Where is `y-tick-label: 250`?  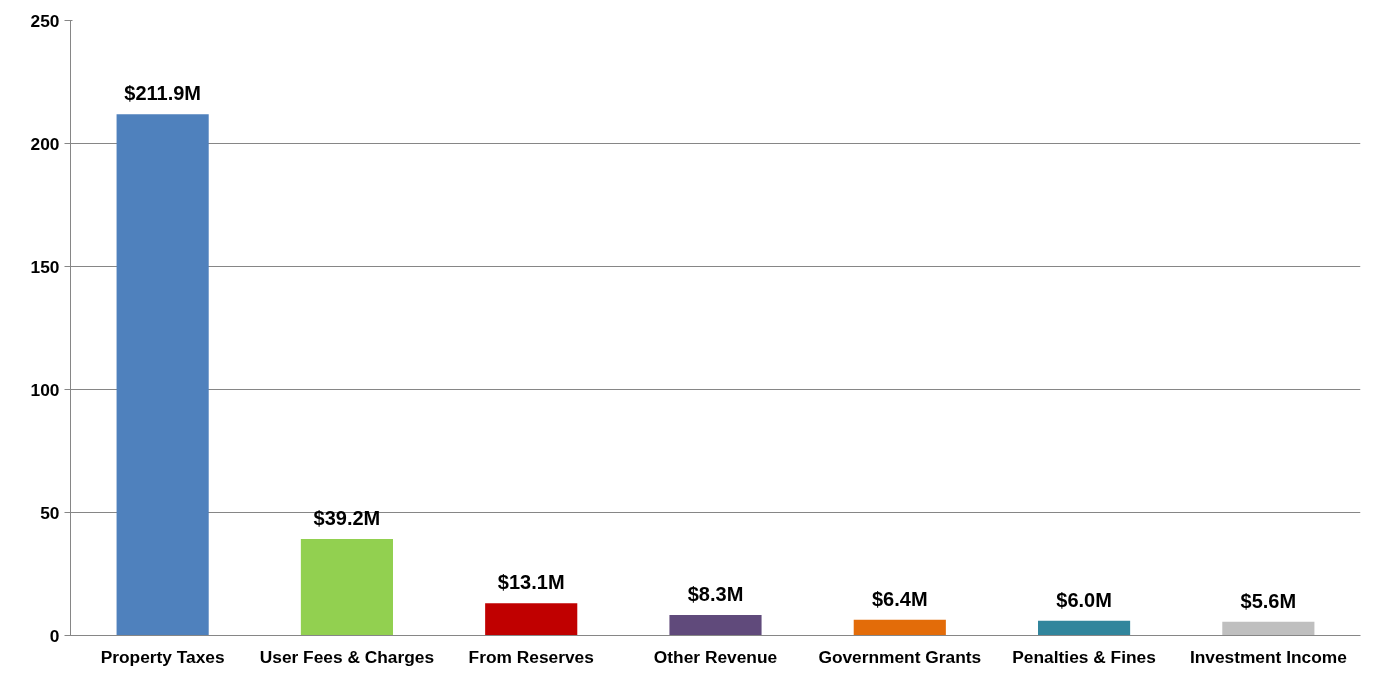 y-tick-label: 250 is located at coordinates (45, 20).